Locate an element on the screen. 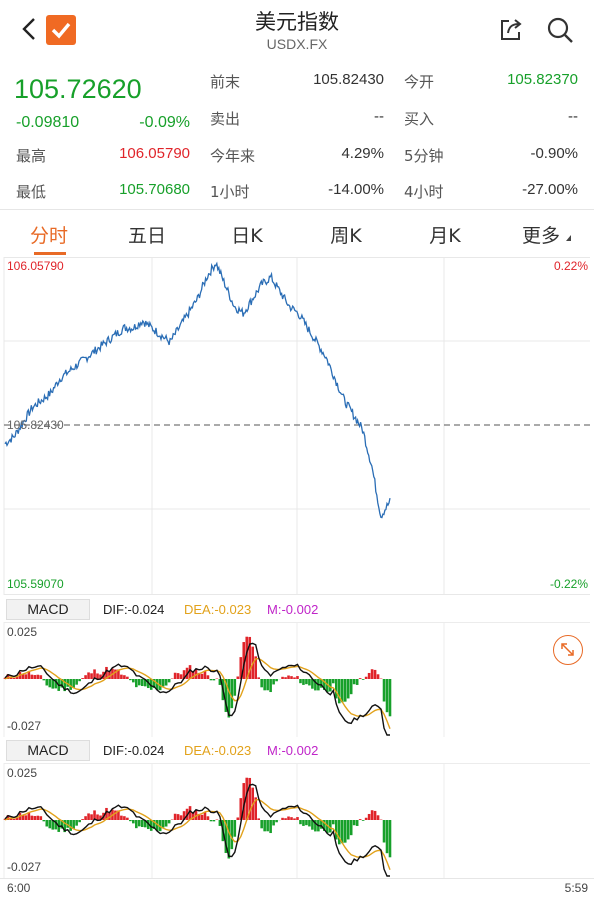 The width and height of the screenshot is (594, 899). ytd-label: 今年来 is located at coordinates (233, 156).